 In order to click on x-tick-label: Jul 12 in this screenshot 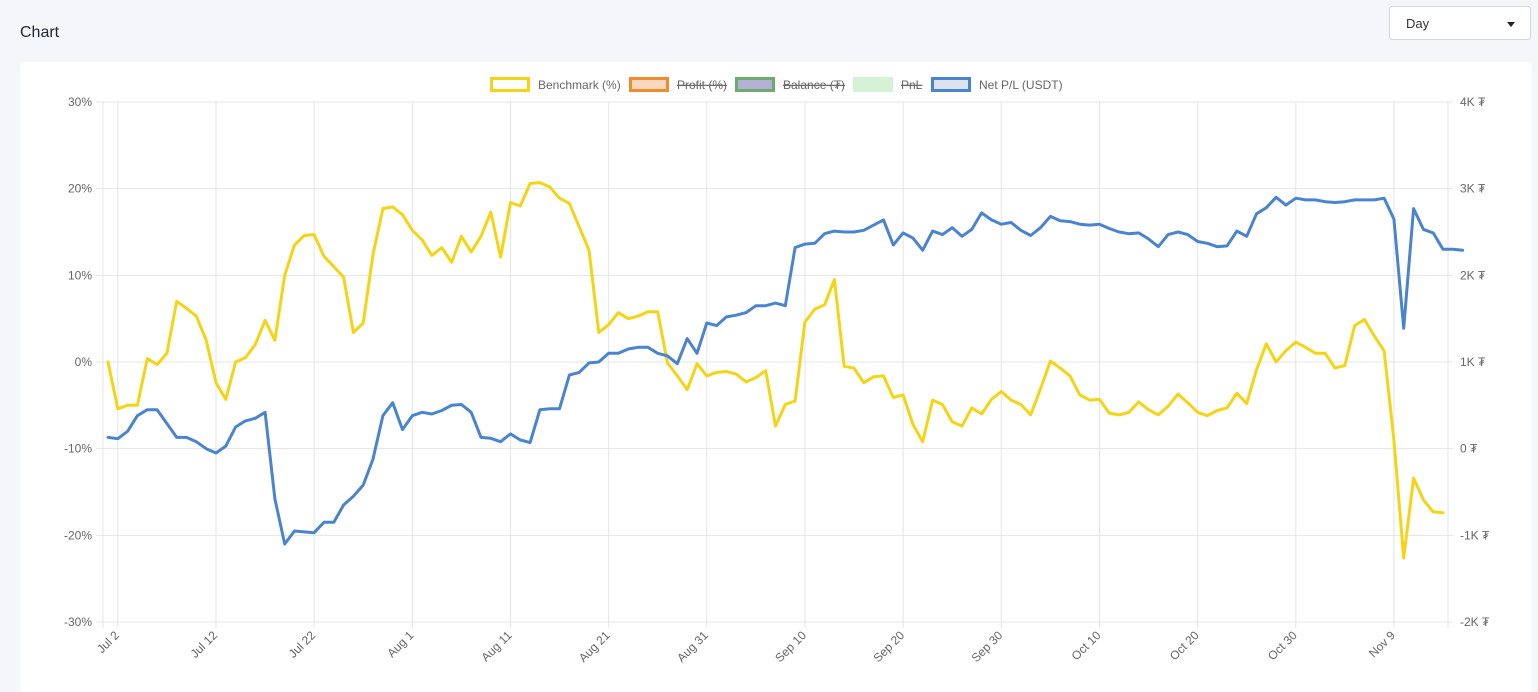, I will do `click(204, 644)`.